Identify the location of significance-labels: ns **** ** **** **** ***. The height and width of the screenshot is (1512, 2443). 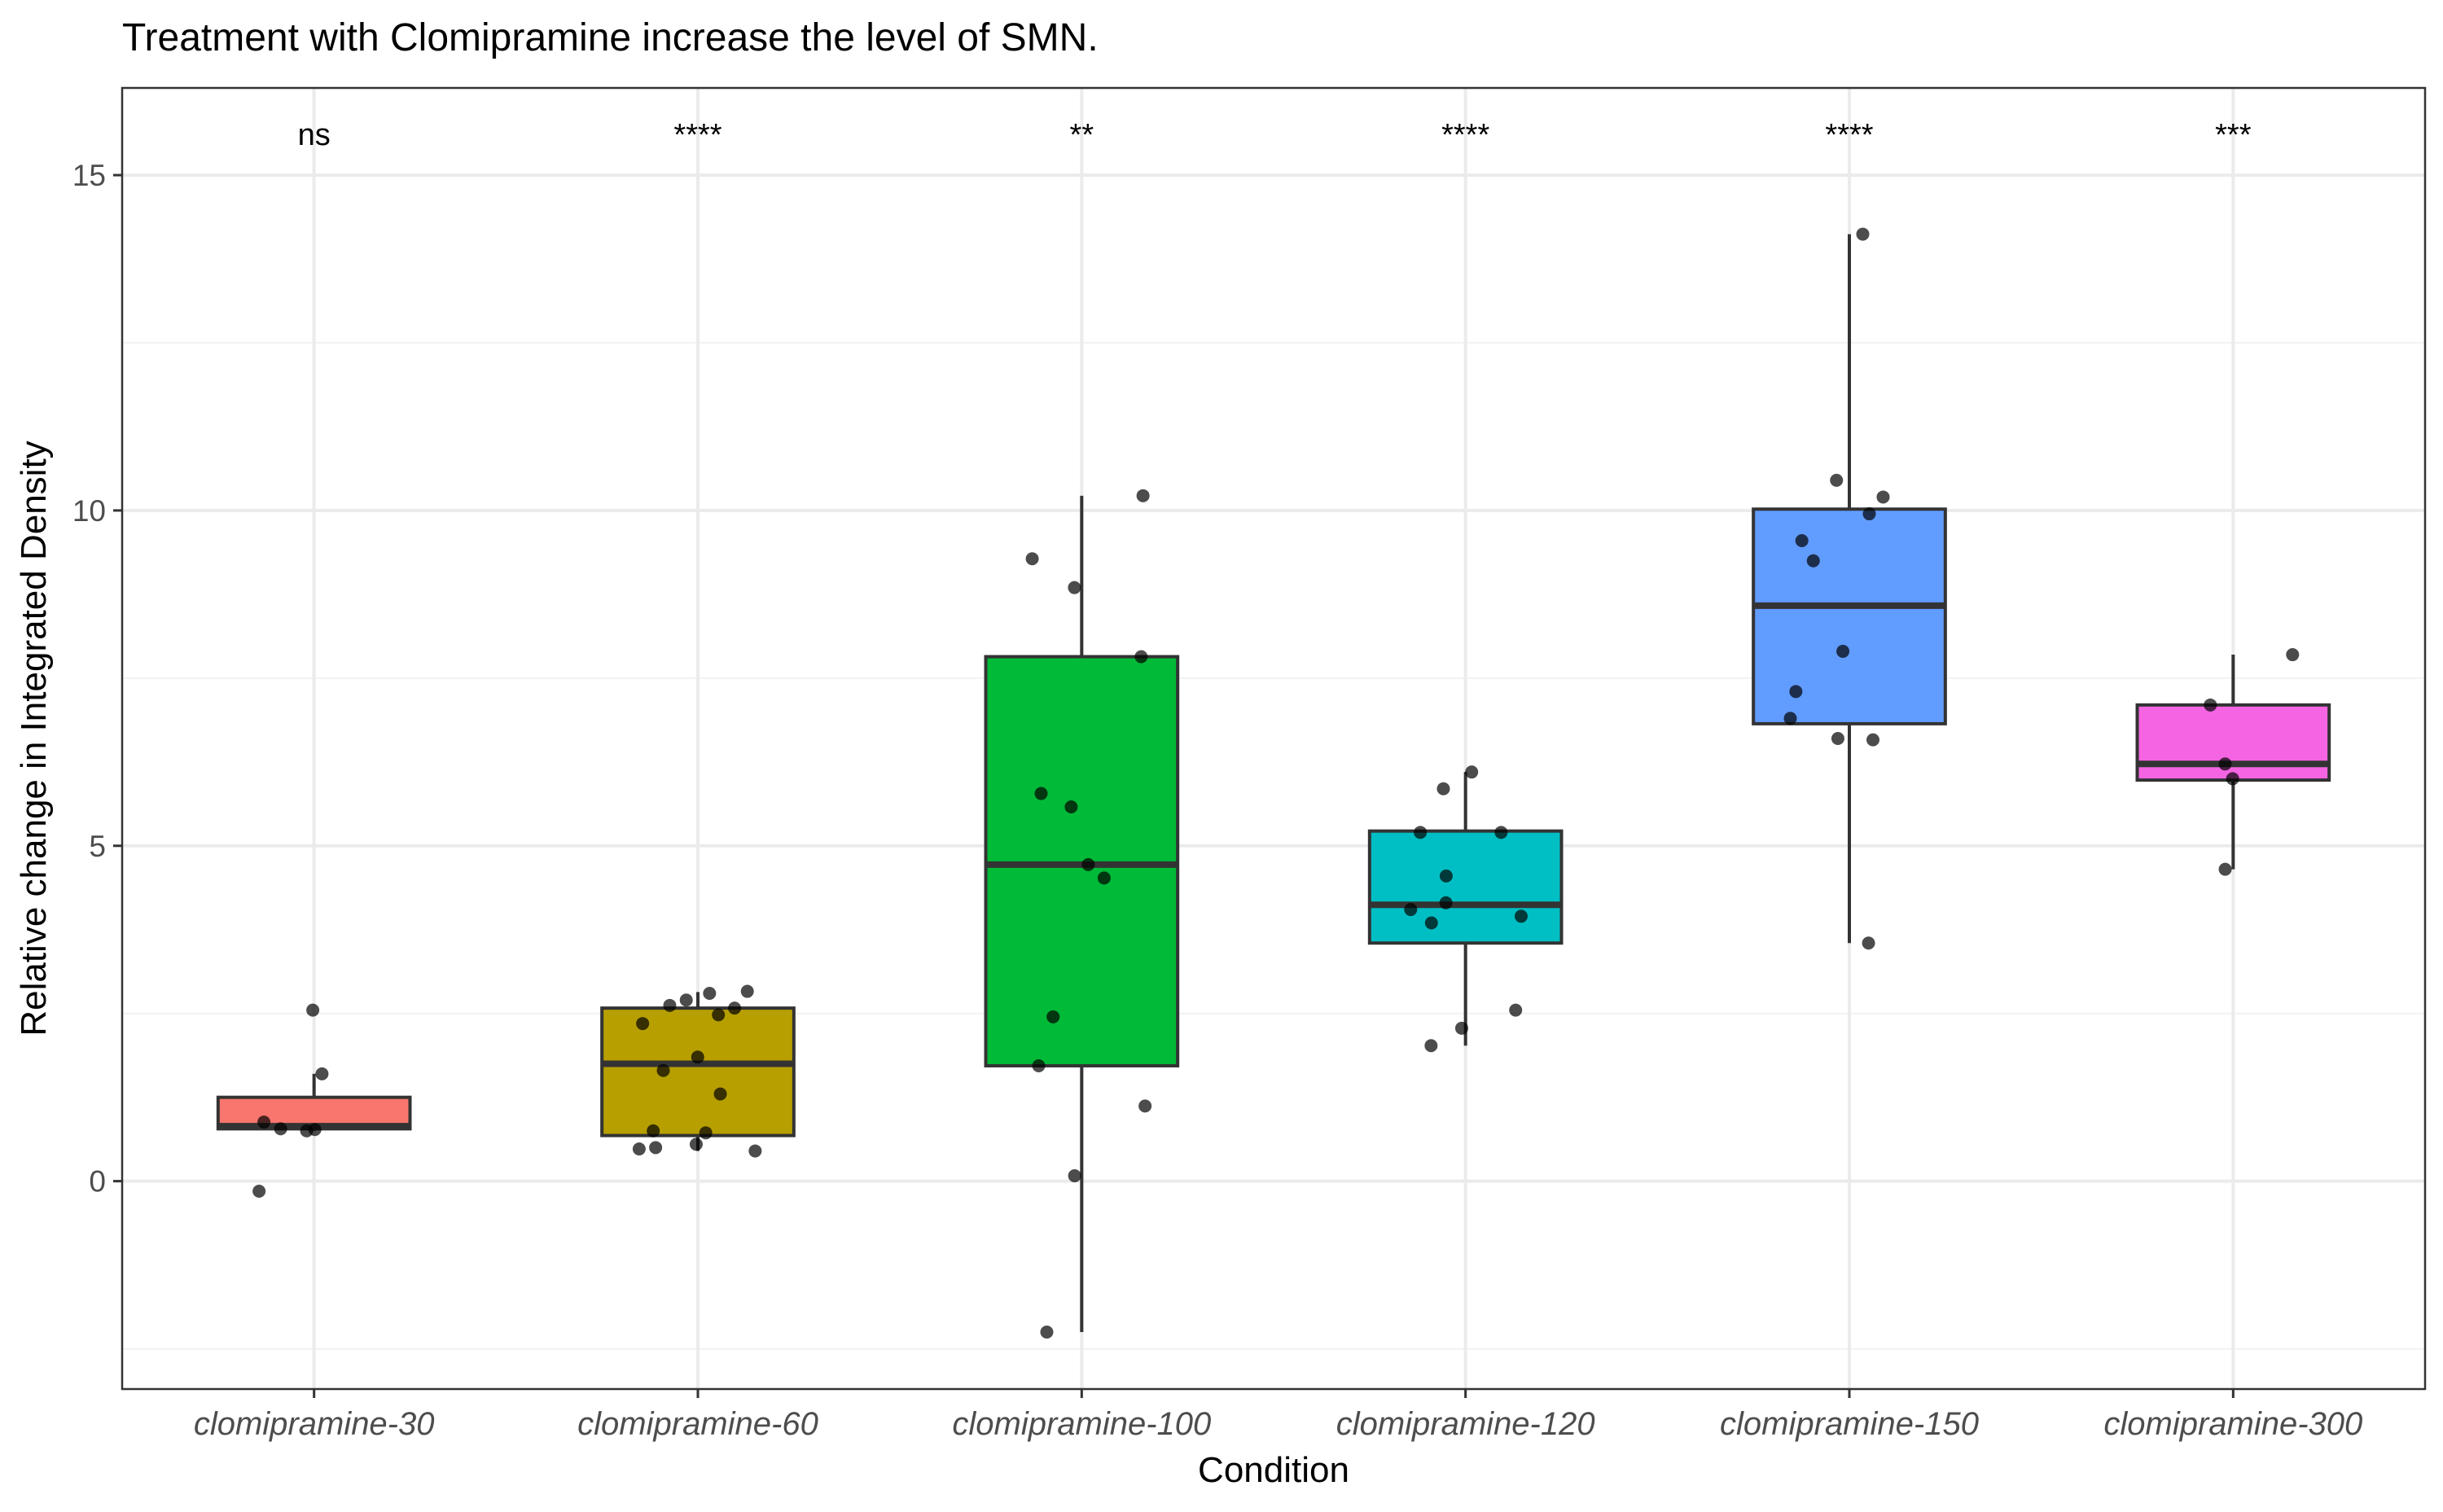
(1275, 135).